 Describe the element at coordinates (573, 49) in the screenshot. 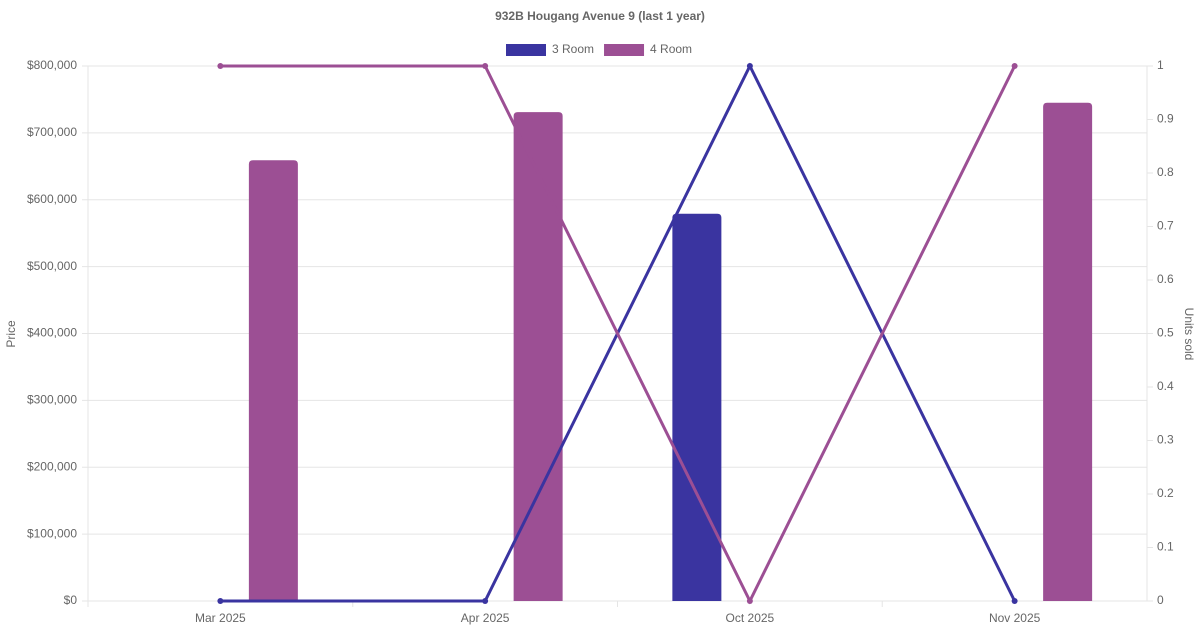

I see `legend-label: 3 Room` at that location.